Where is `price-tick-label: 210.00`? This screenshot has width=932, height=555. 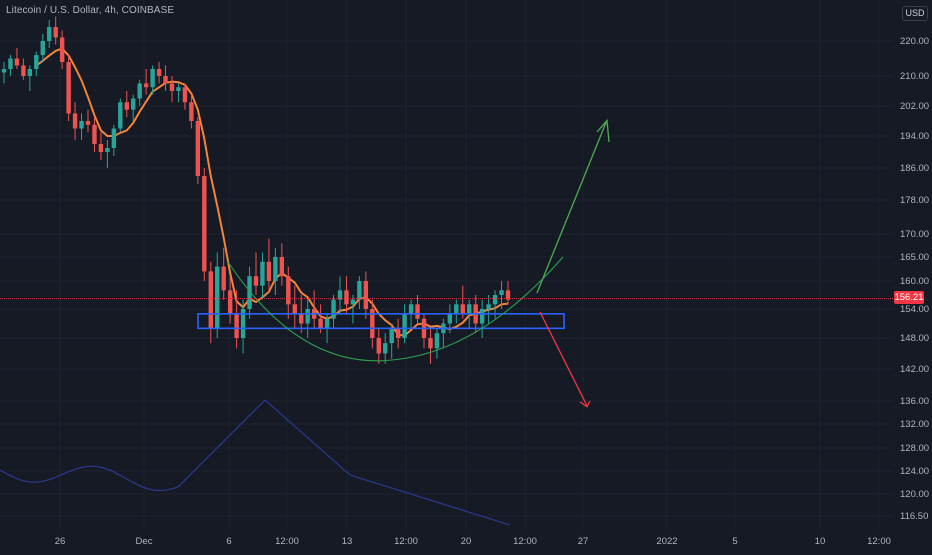 price-tick-label: 210.00 is located at coordinates (914, 76).